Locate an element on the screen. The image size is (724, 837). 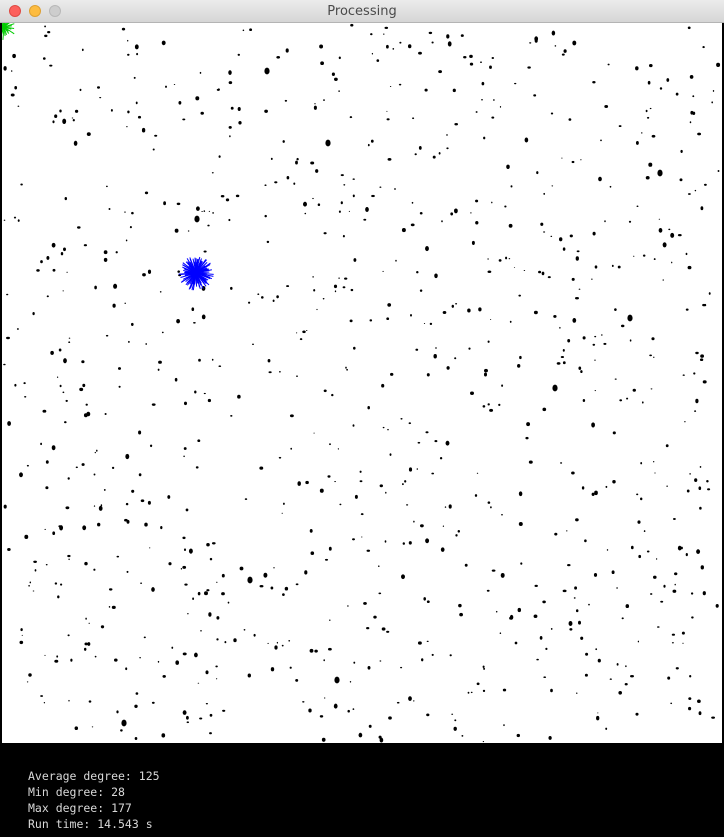
title-bar: Processing is located at coordinates (362, 11).